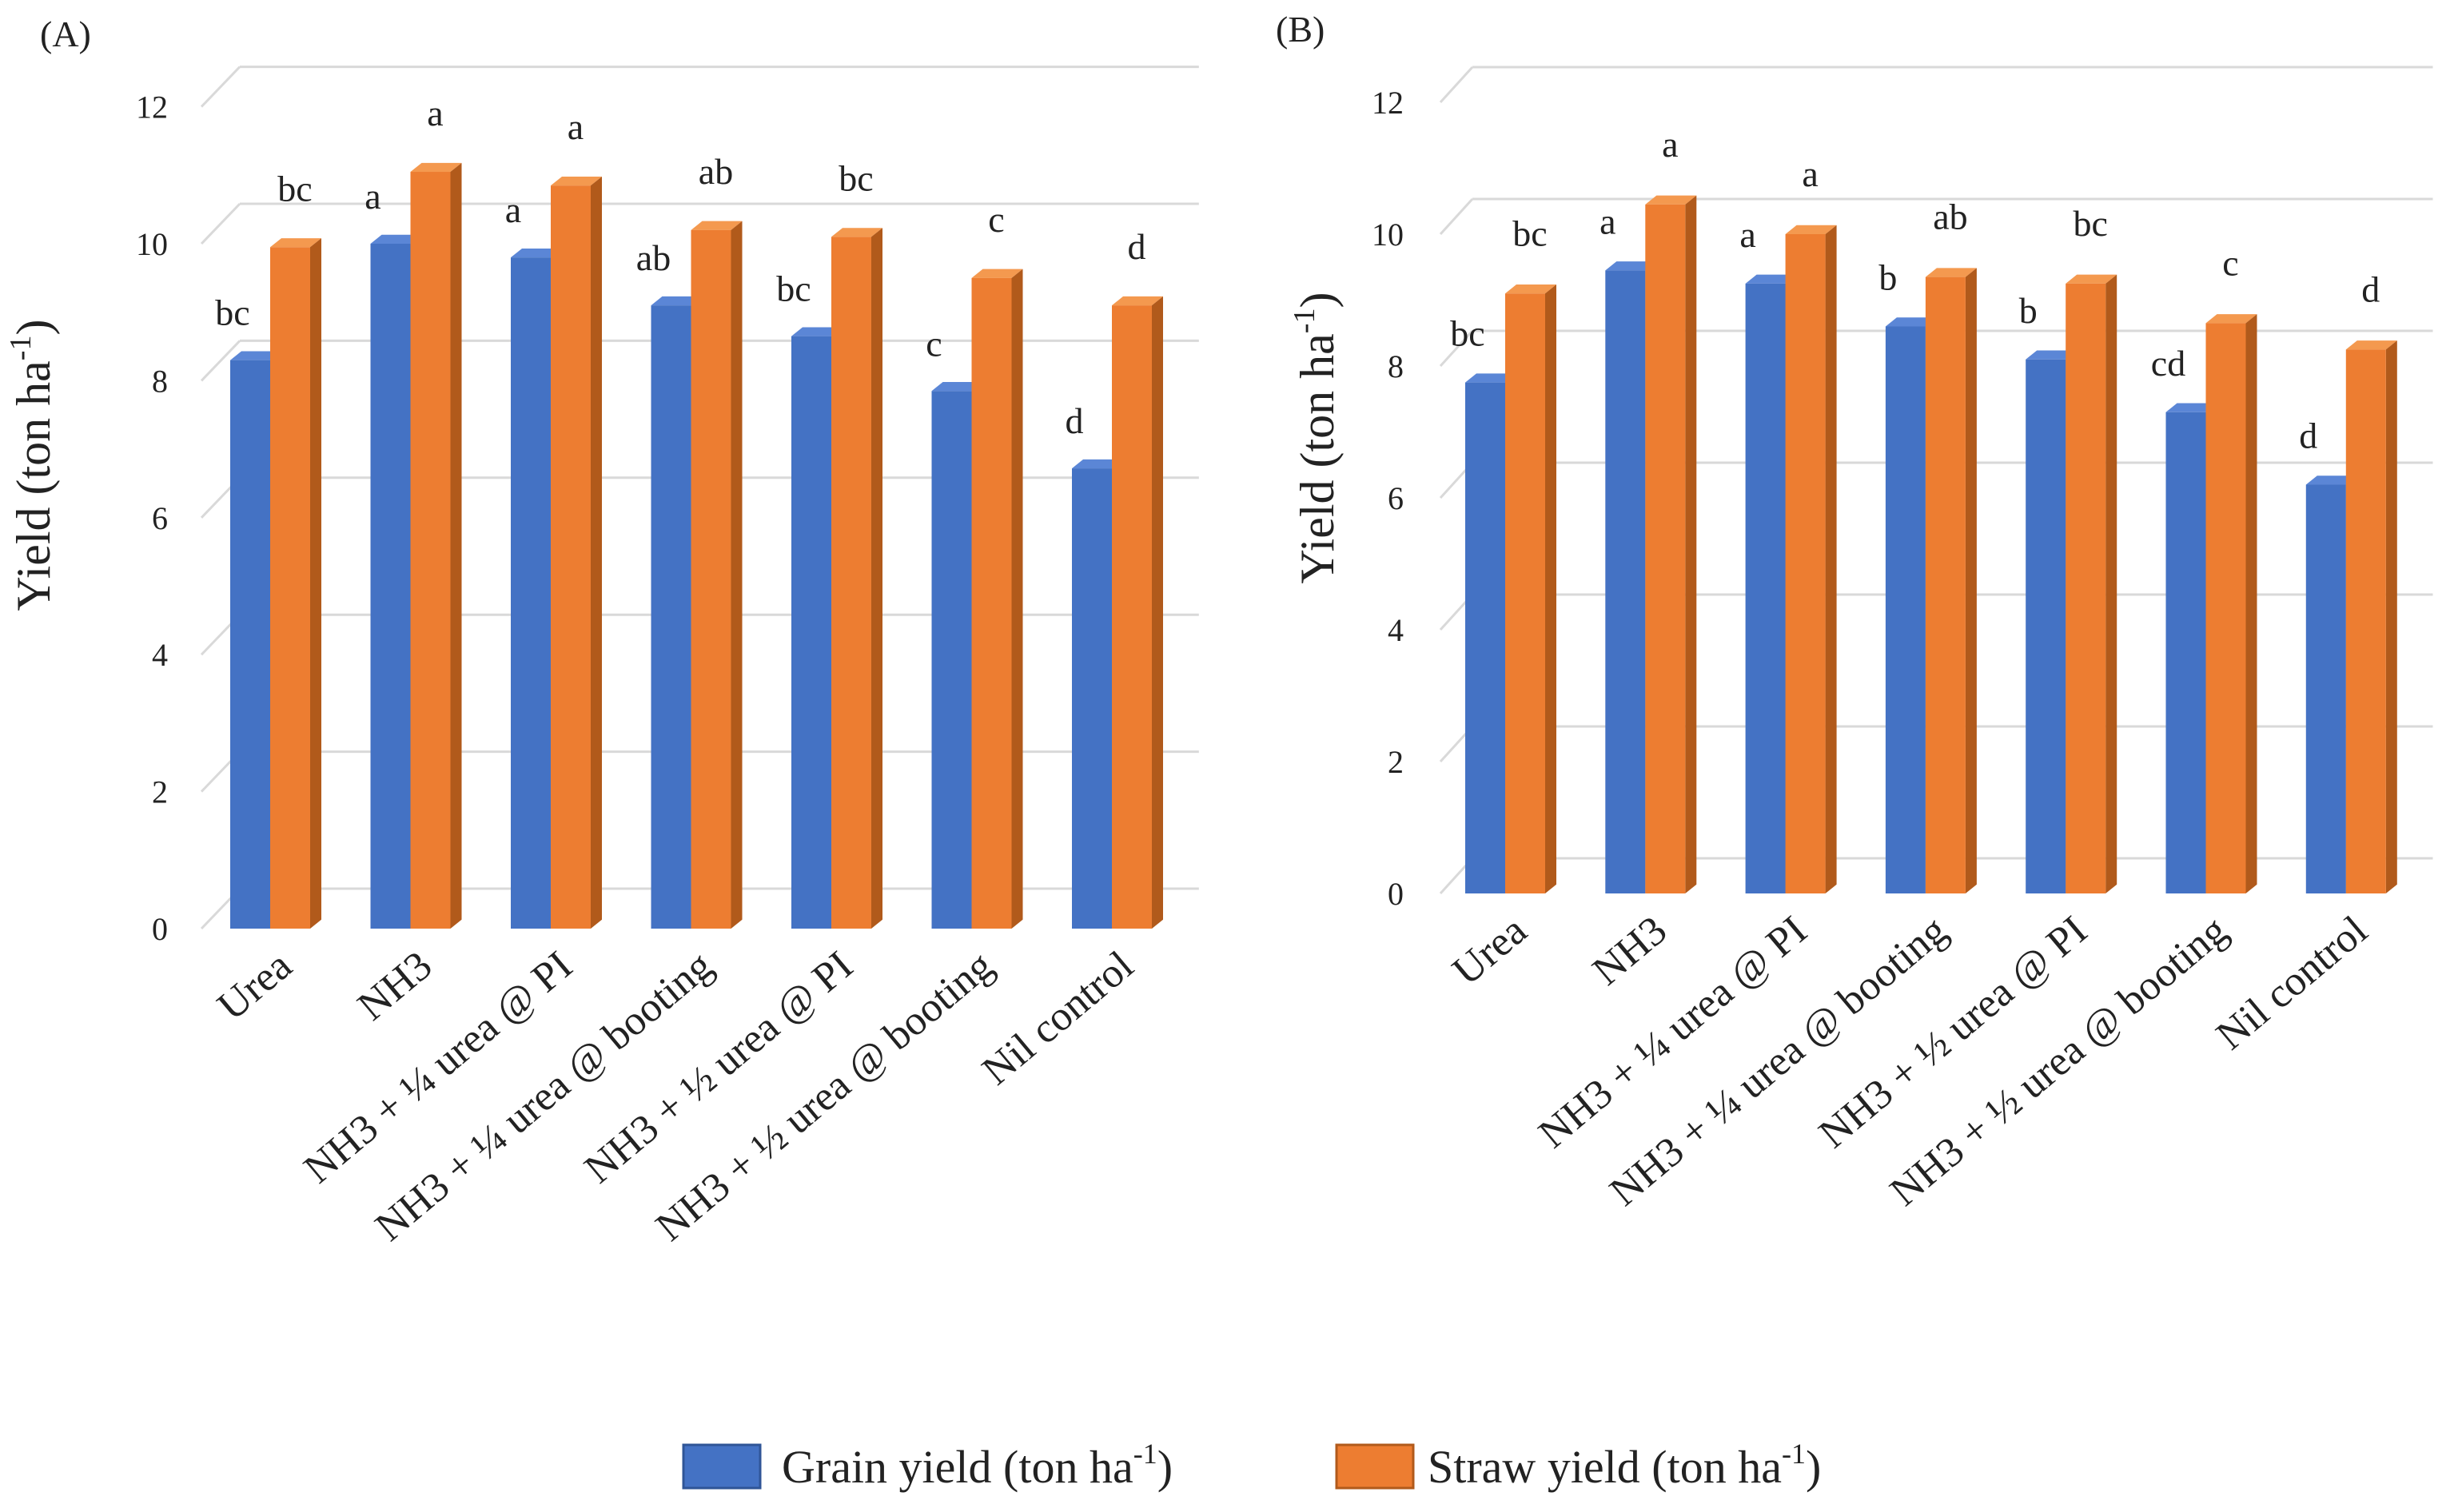  I want to click on legend-straw-suffix: ), so click(1813, 1467).